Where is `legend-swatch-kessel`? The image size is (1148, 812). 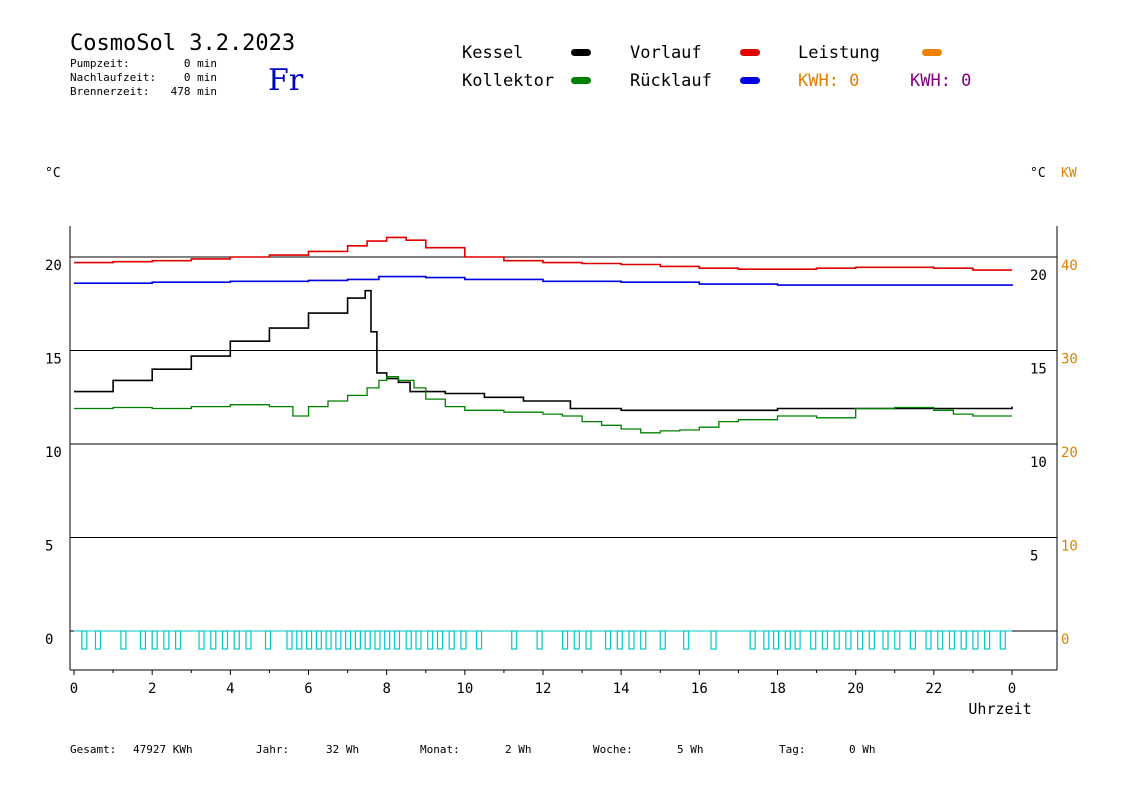
legend-swatch-kessel is located at coordinates (581, 52).